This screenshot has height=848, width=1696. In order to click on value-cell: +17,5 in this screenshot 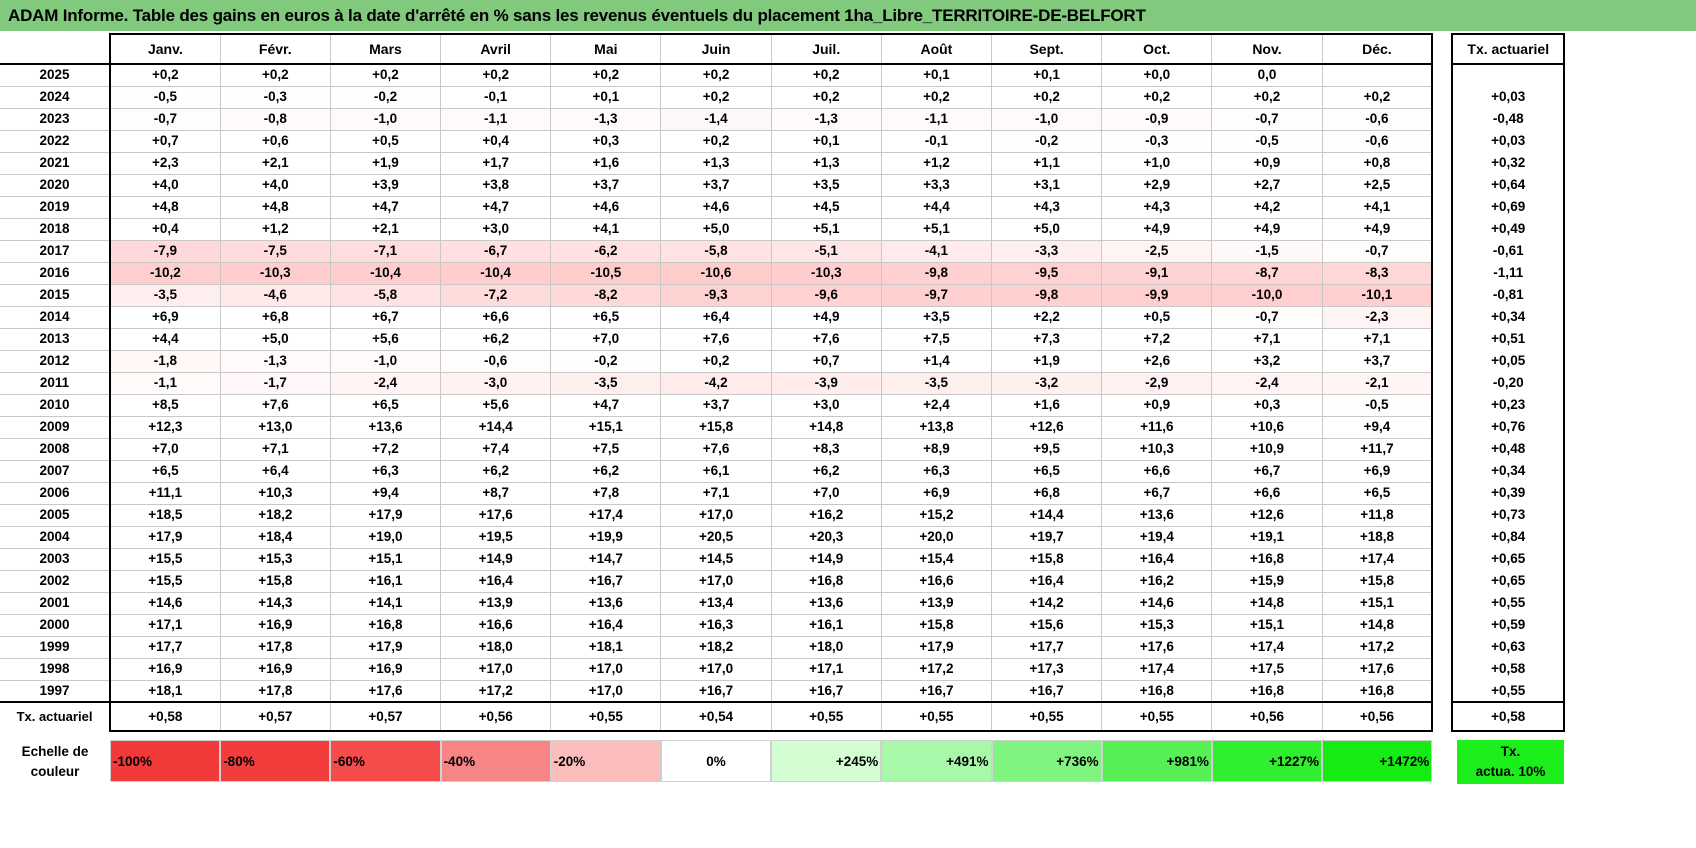, I will do `click(1267, 669)`.